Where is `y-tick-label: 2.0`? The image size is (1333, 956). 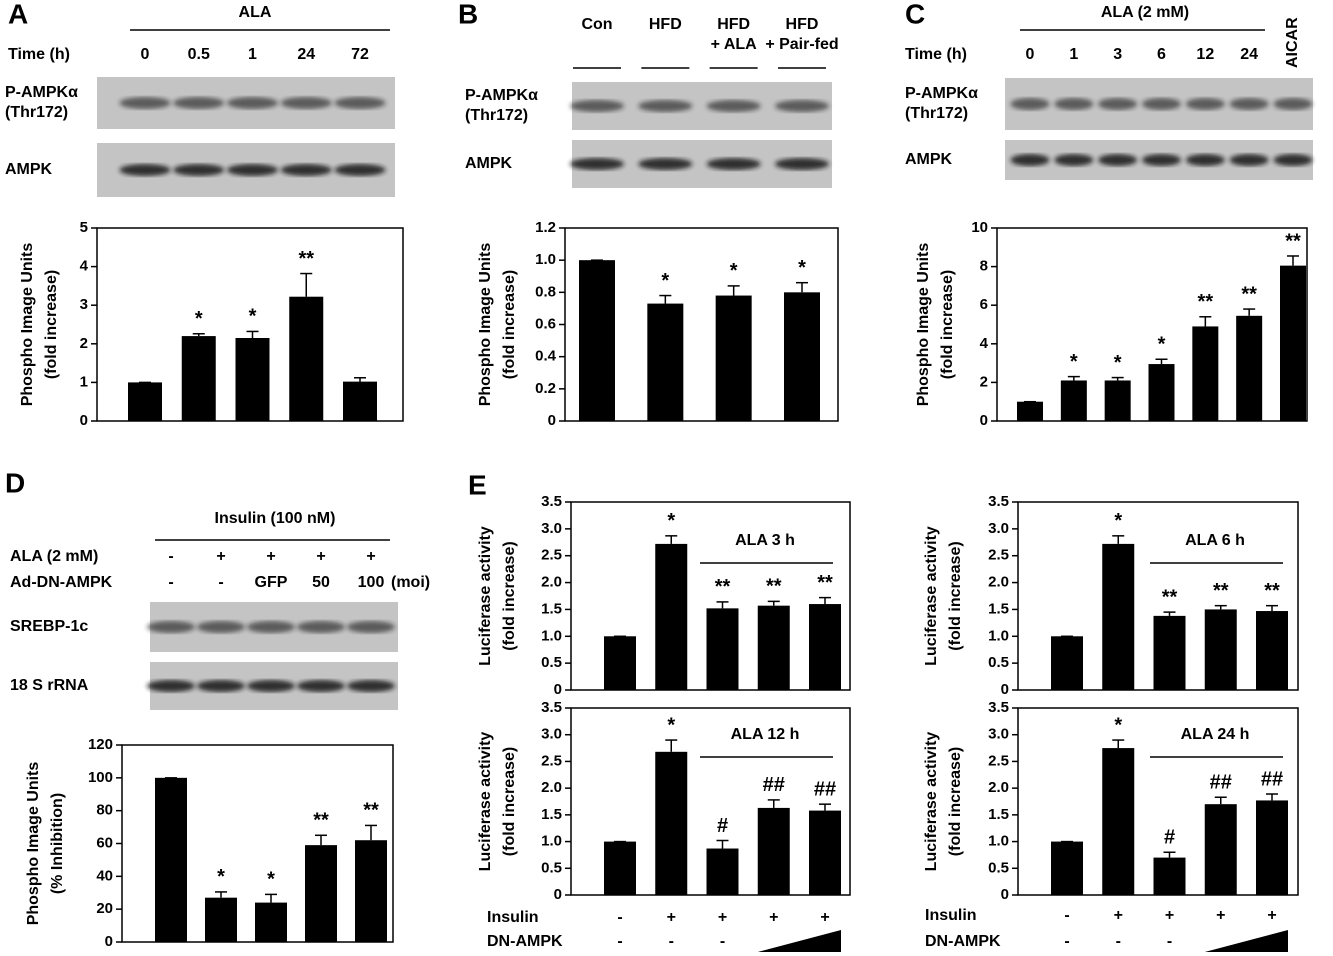 y-tick-label: 2.0 is located at coordinates (551, 787).